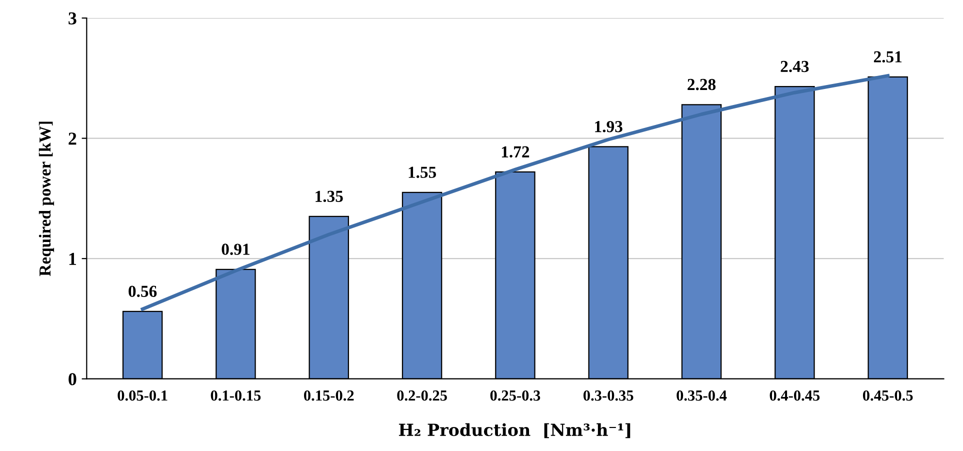 The width and height of the screenshot is (963, 451). Describe the element at coordinates (142, 292) in the screenshot. I see `data-label: 0.56` at that location.